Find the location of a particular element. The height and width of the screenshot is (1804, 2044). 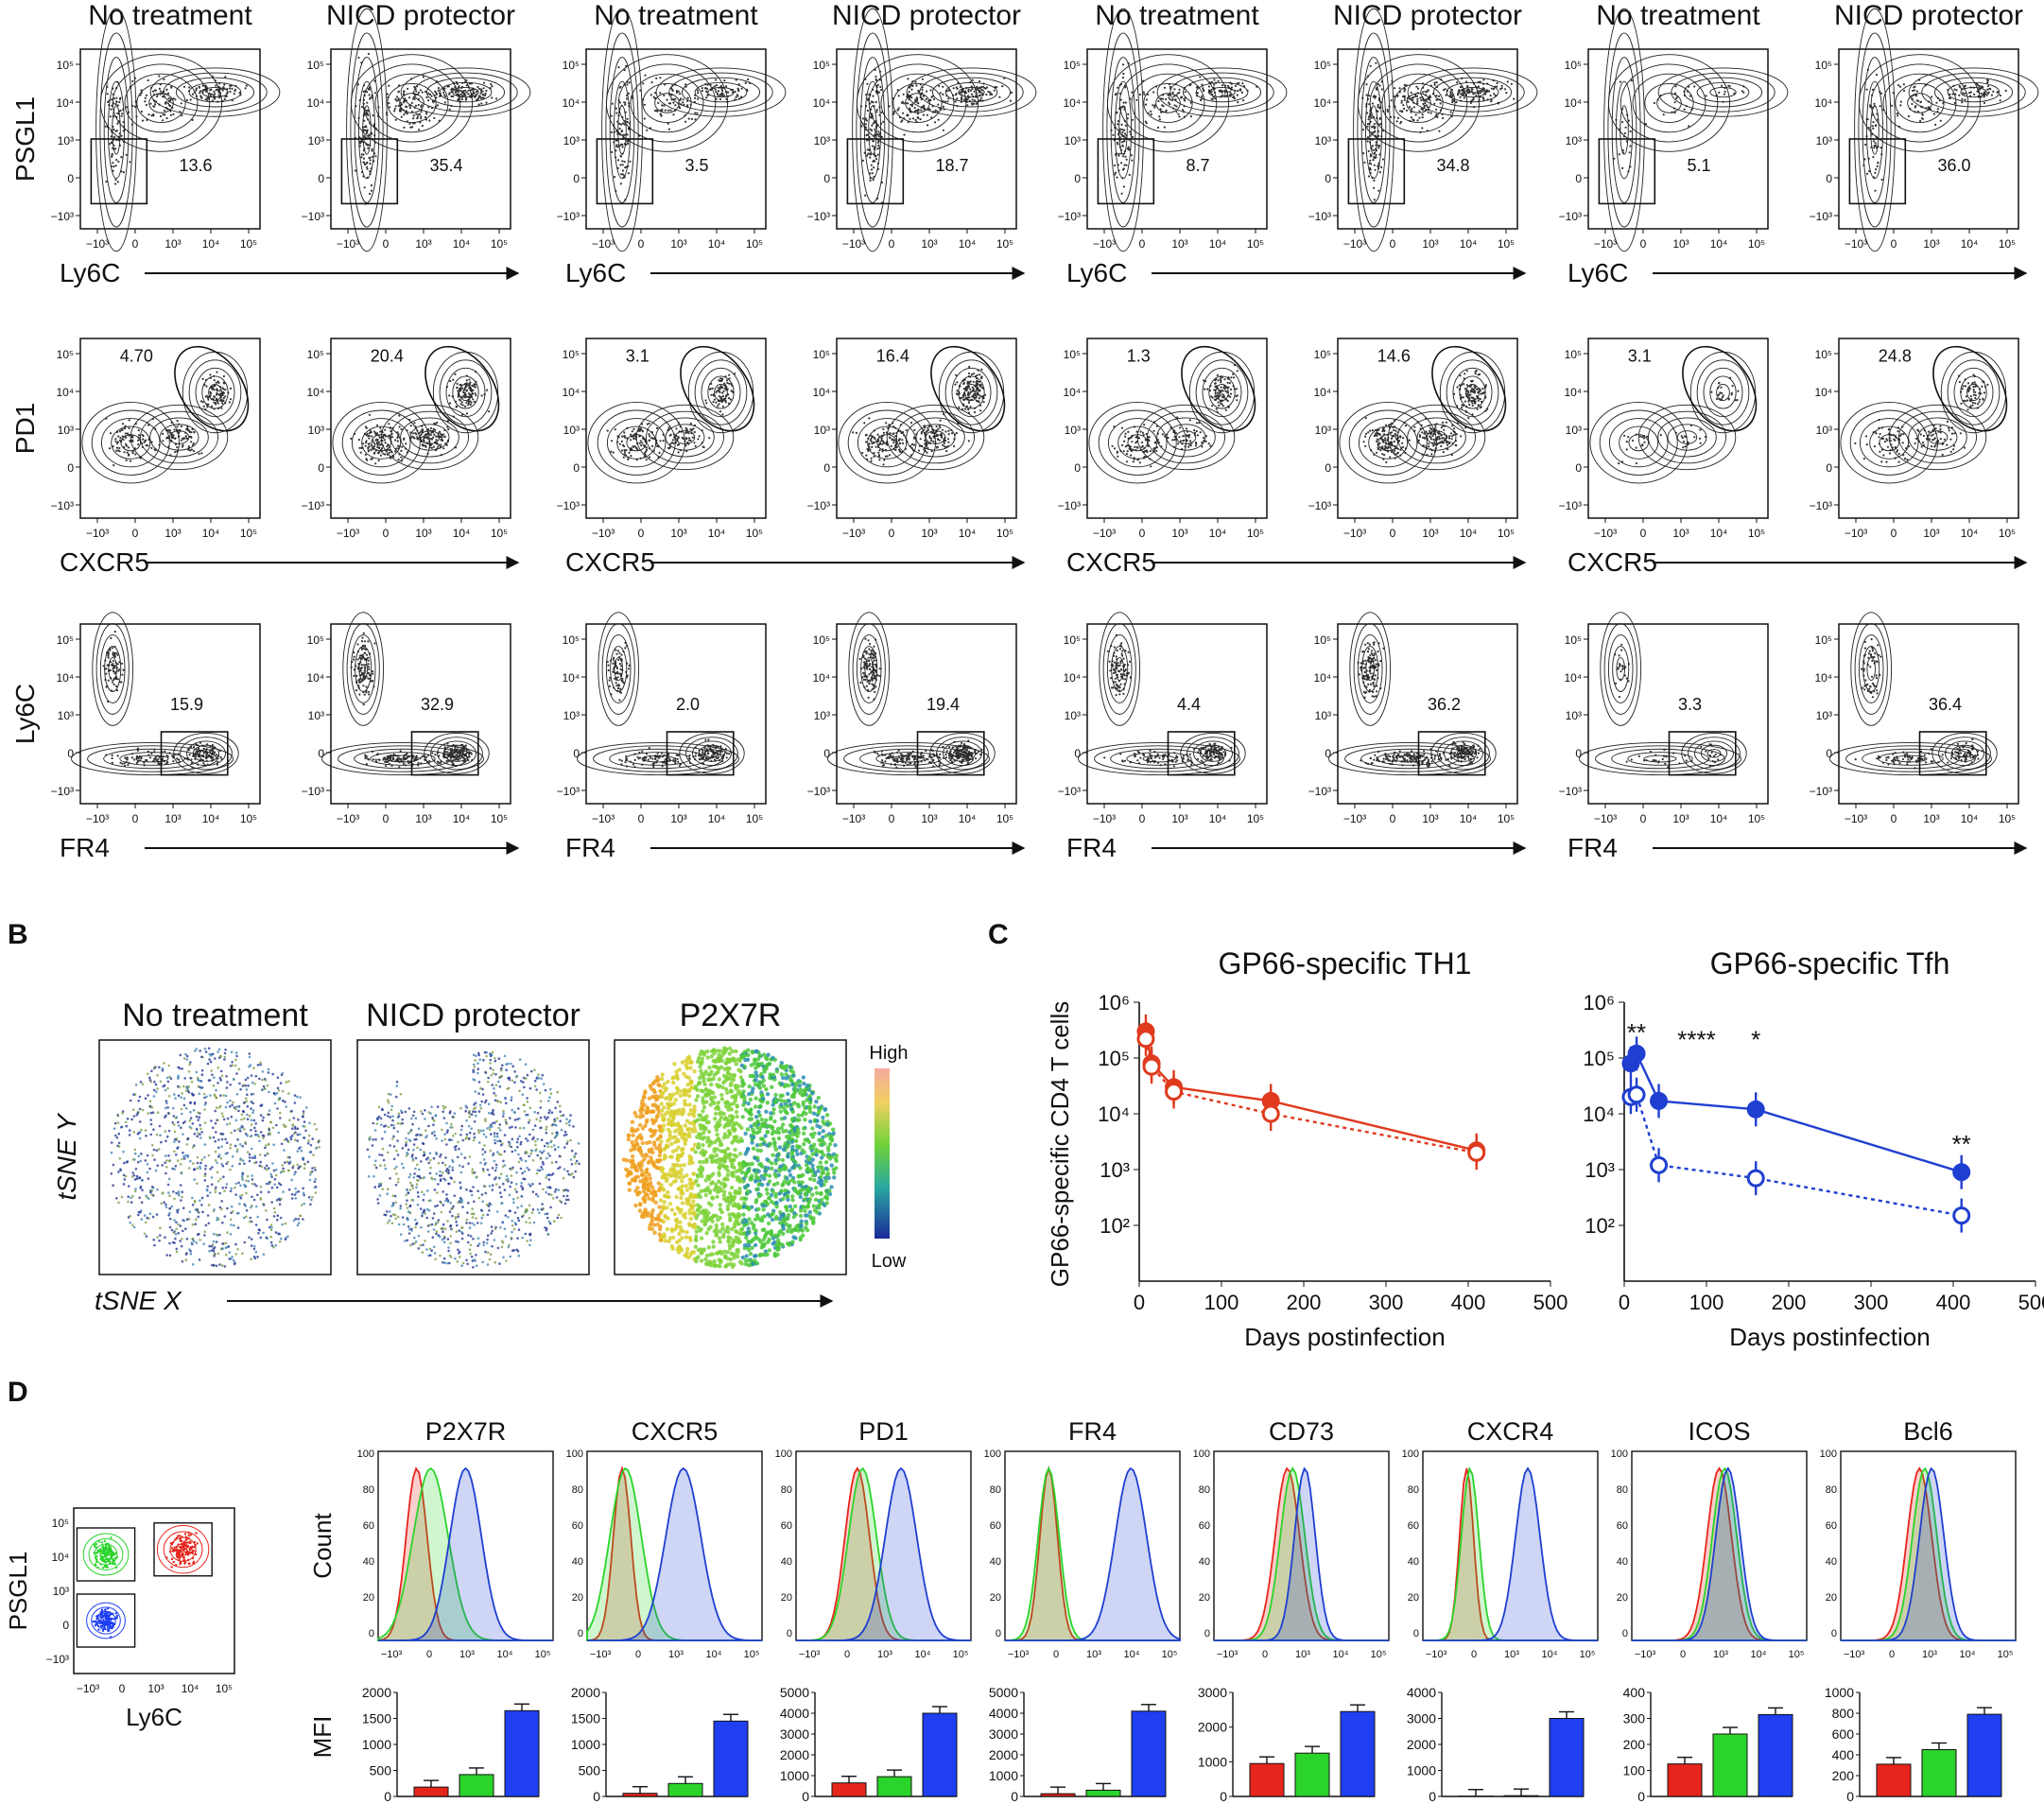

x-tick-label: 10⁵ is located at coordinates (499, 244).